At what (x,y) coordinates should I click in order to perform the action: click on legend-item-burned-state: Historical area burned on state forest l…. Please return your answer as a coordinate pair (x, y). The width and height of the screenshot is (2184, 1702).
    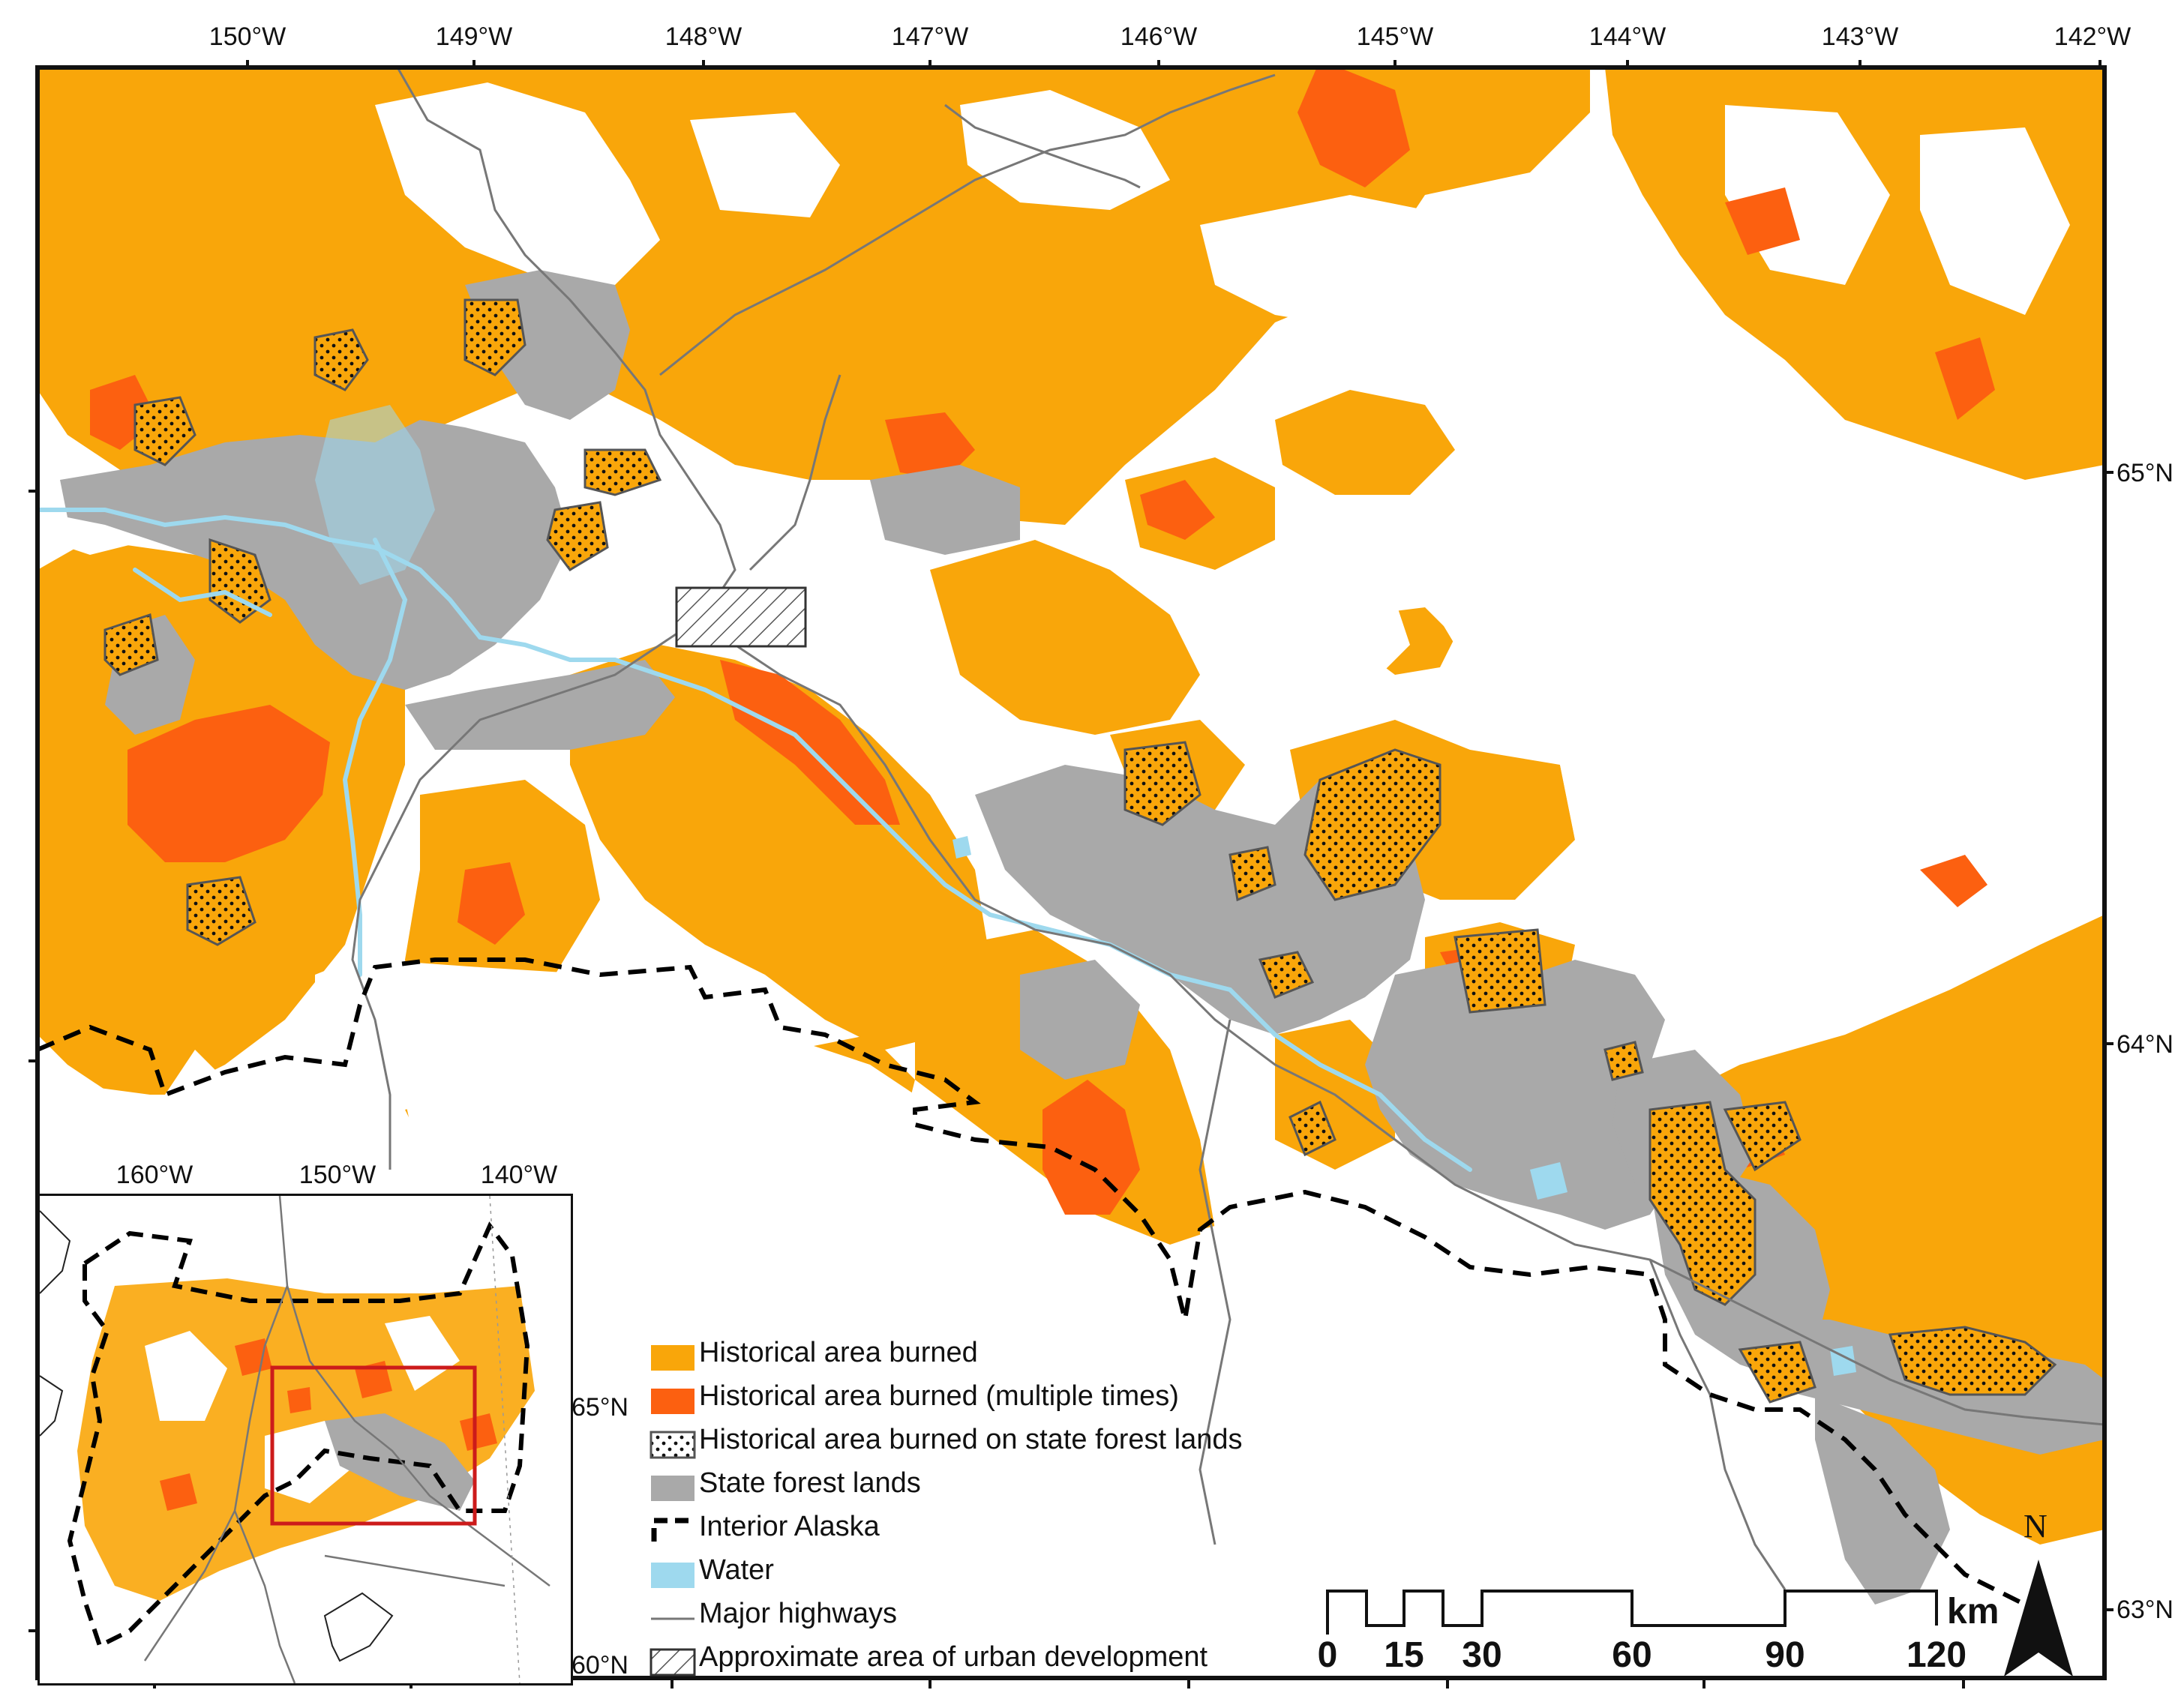
    Looking at the image, I should click on (944, 1440).